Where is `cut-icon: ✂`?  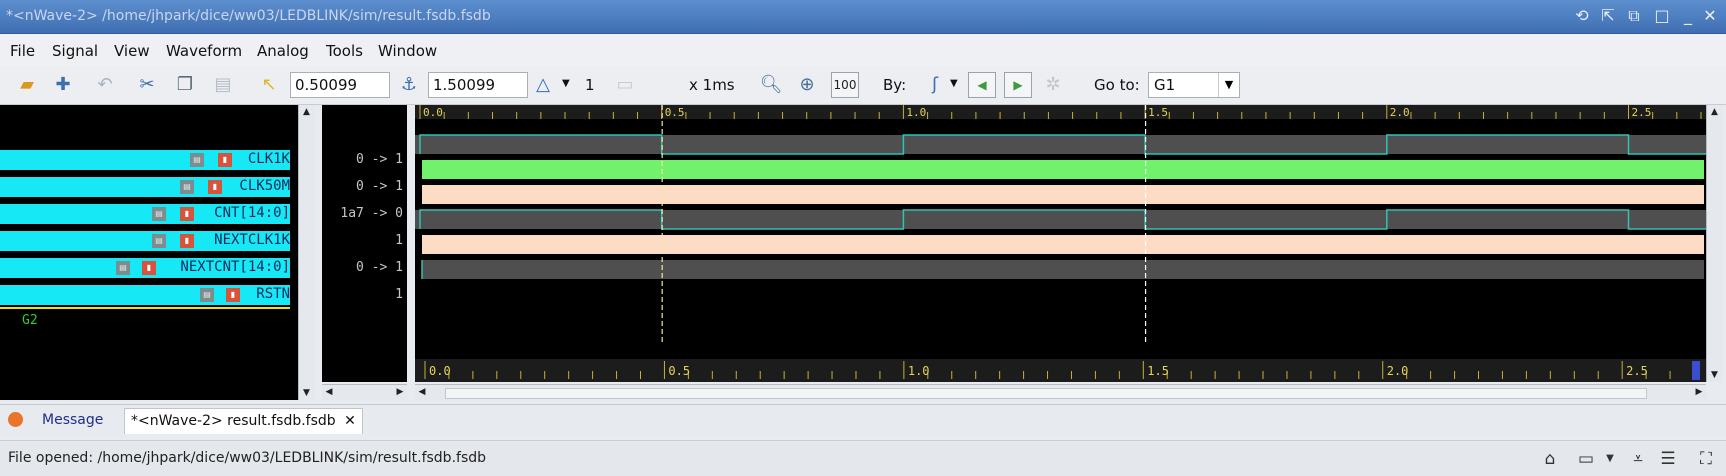
cut-icon: ✂ is located at coordinates (147, 84).